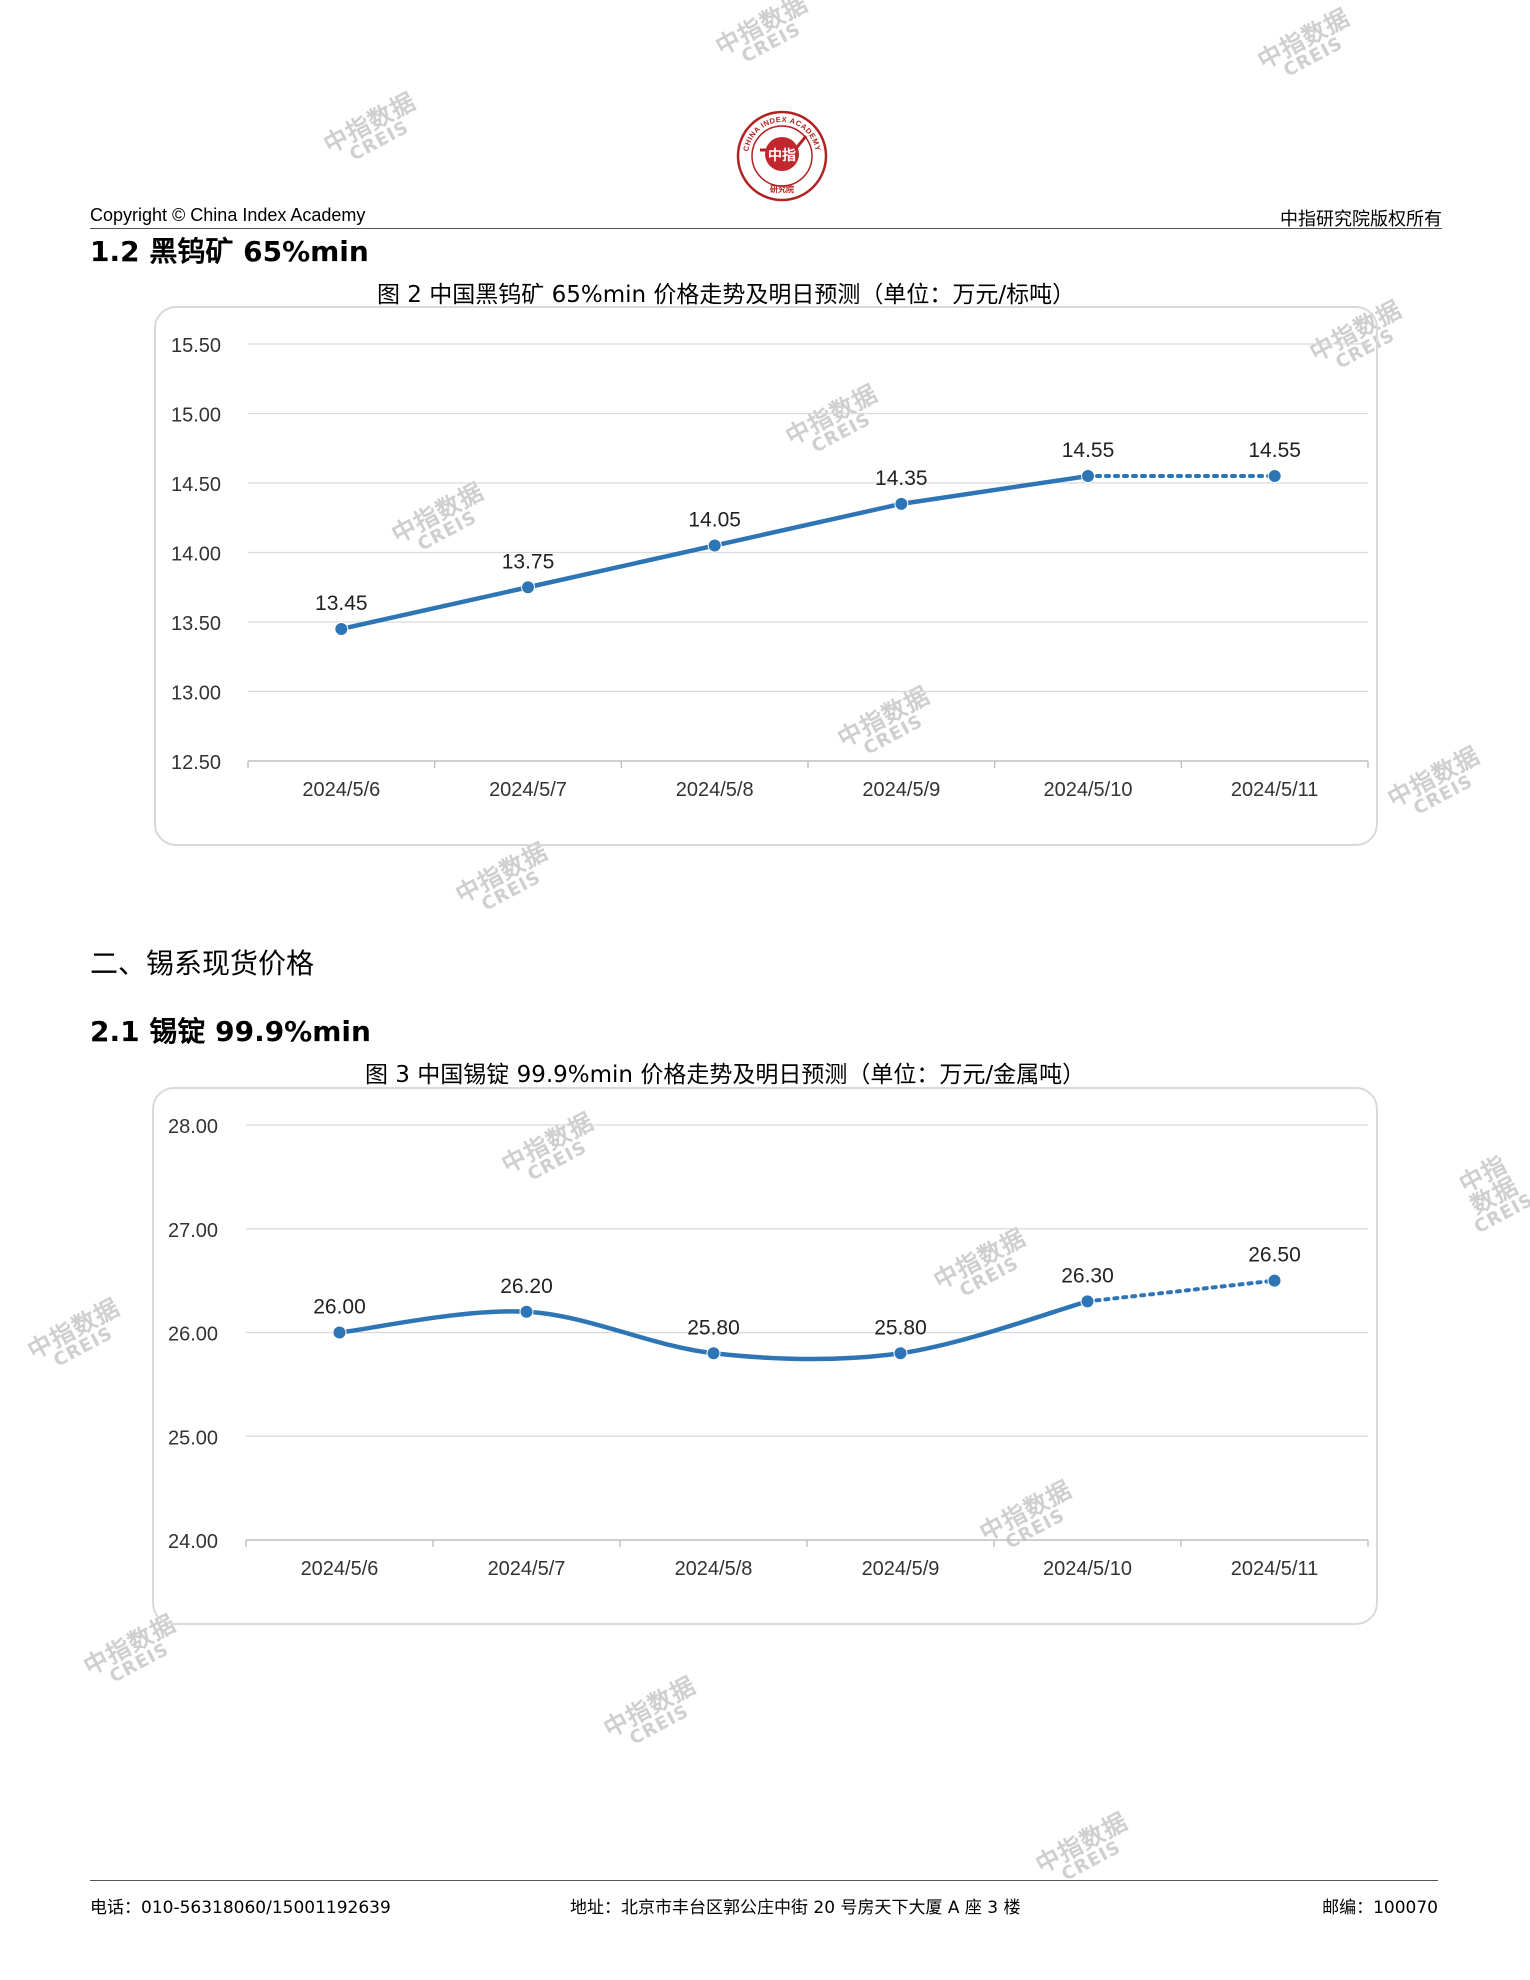  What do you see at coordinates (240, 1908) in the screenshot?
I see `footer-phone: 电话：010-56318060/15001192639` at bounding box center [240, 1908].